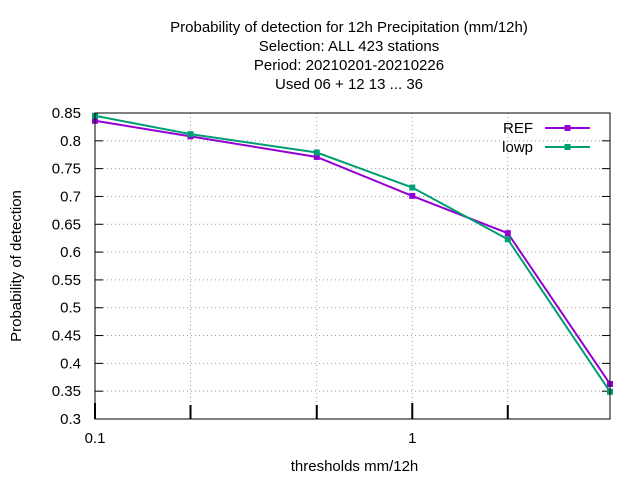 Image resolution: width=640 pixels, height=480 pixels. I want to click on title-line: Selection: ALL 423 stations, so click(349, 46).